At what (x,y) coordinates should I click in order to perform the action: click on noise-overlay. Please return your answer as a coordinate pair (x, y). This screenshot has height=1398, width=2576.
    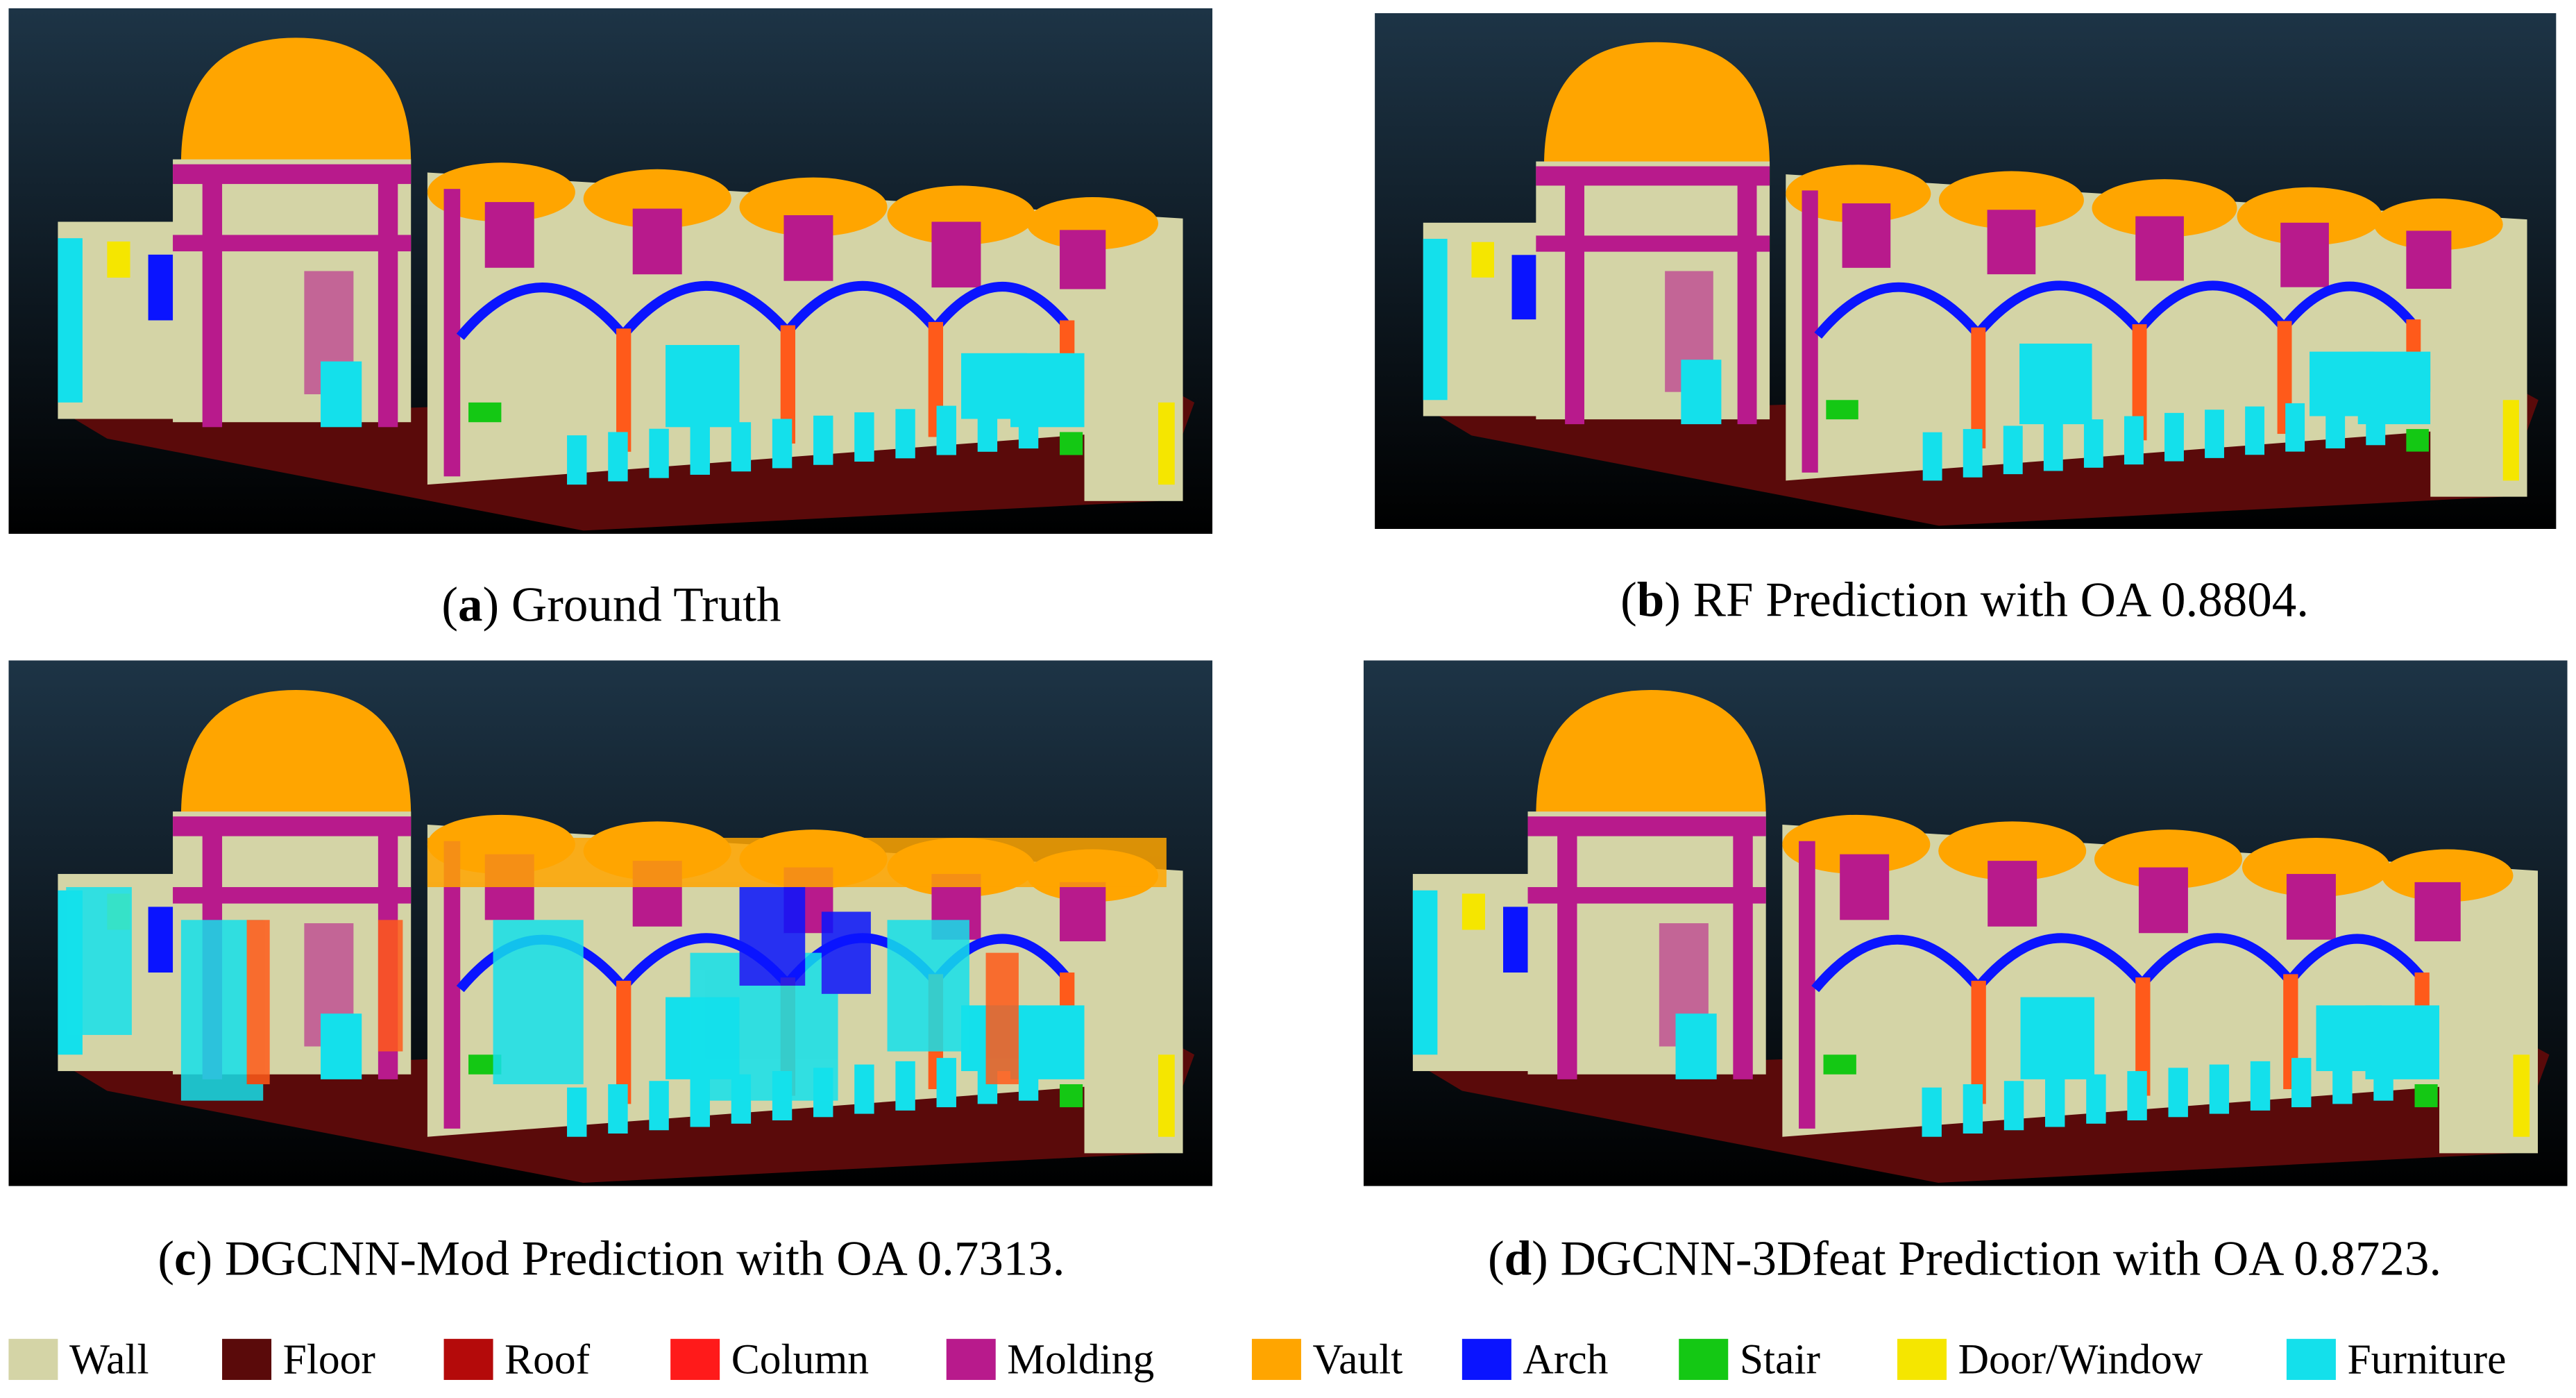
    Looking at the image, I should click on (616, 969).